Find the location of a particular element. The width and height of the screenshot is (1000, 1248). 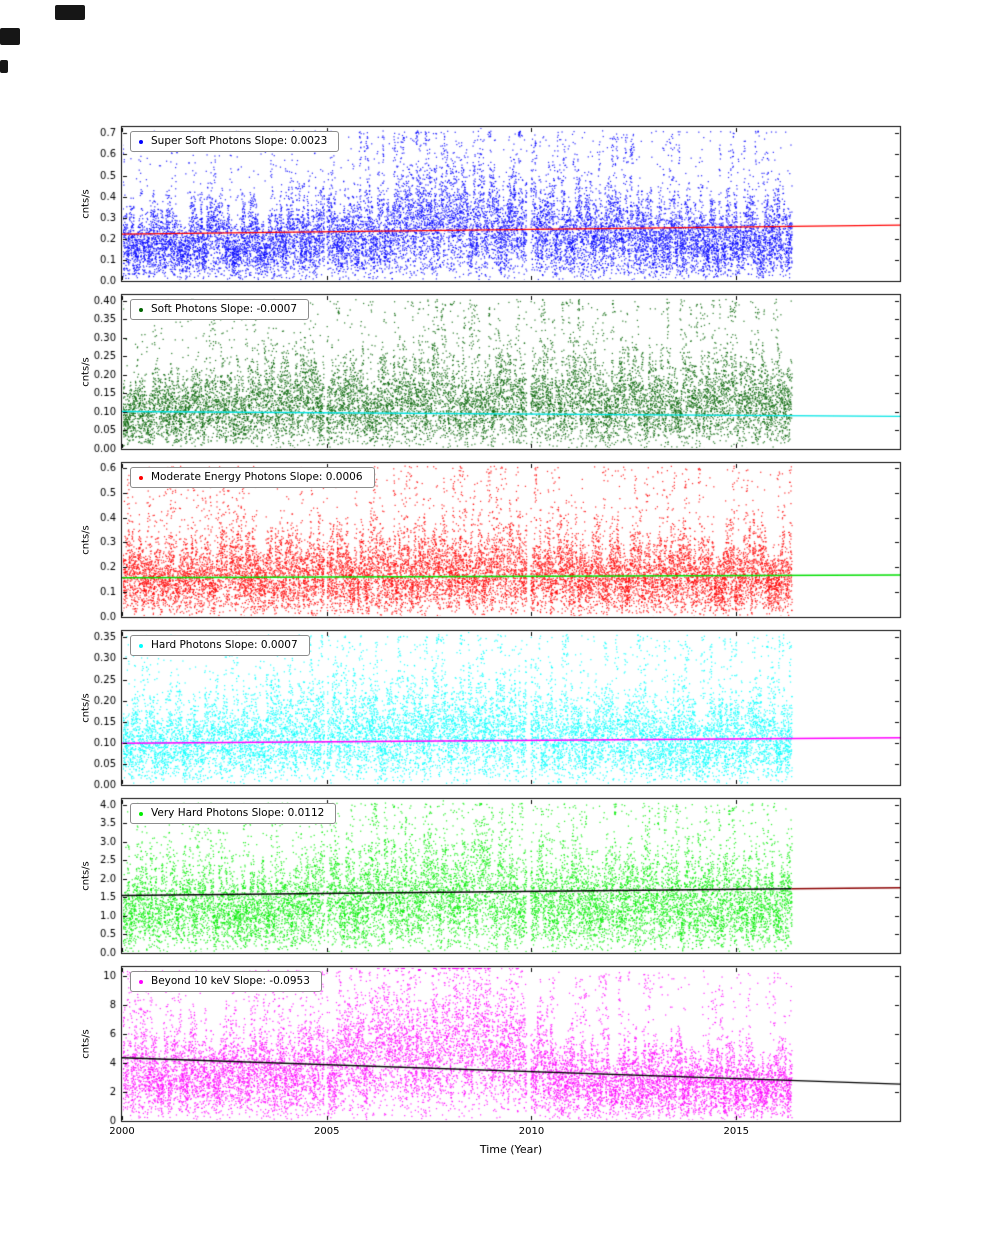

legend-label: Very Hard Photons Slope: 0.0112 is located at coordinates (238, 813).